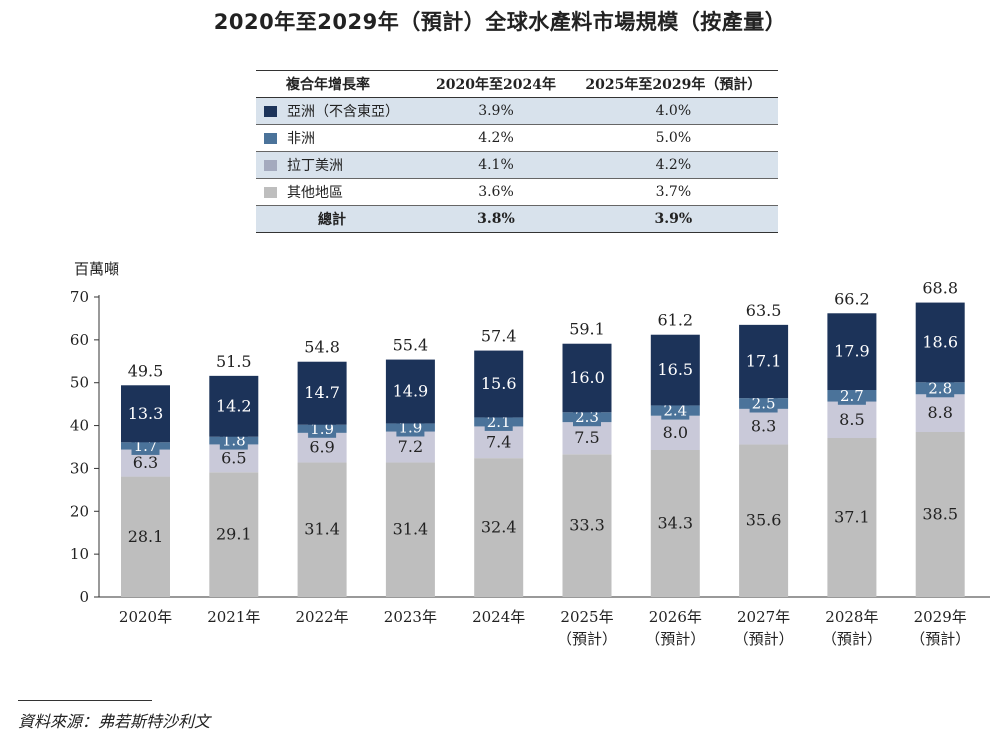 The width and height of the screenshot is (1000, 739). Describe the element at coordinates (410, 446) in the screenshot. I see `data-label: 7.2` at that location.